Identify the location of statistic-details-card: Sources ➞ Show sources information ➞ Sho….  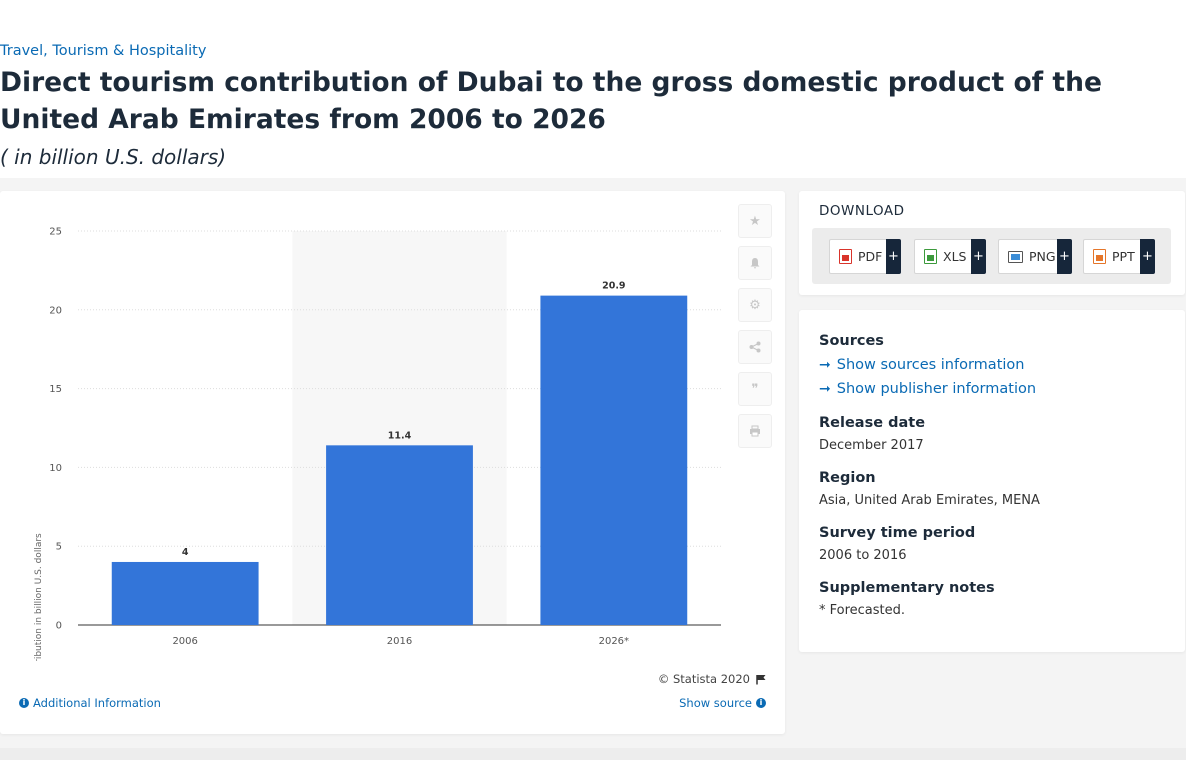
(992, 481).